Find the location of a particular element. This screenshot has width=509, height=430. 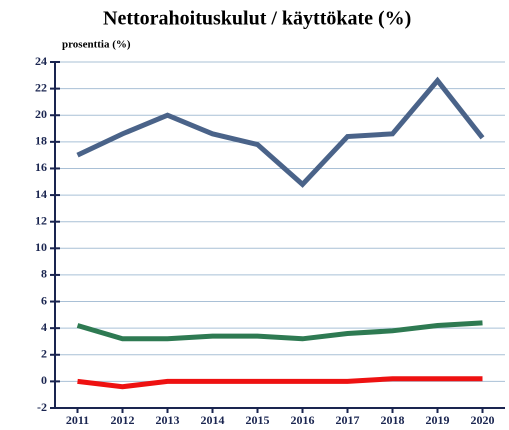

x-tick-label: 2015 is located at coordinates (258, 420).